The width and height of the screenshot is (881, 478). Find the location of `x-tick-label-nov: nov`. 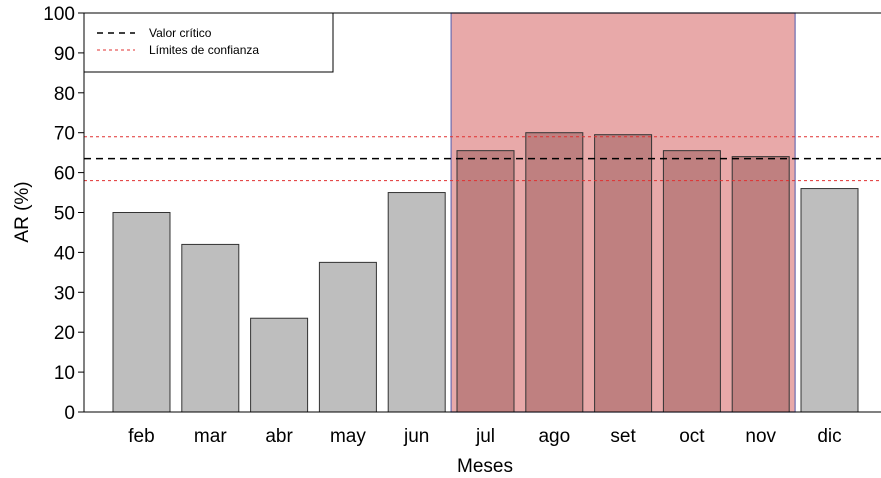

x-tick-label-nov: nov is located at coordinates (760, 436).